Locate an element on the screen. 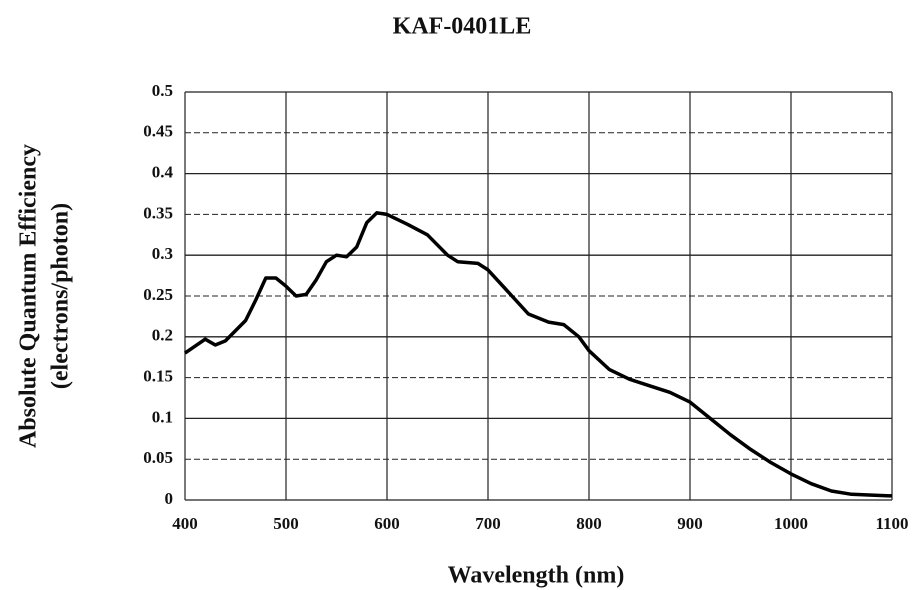  x-tick-label: 700 is located at coordinates (488, 523).